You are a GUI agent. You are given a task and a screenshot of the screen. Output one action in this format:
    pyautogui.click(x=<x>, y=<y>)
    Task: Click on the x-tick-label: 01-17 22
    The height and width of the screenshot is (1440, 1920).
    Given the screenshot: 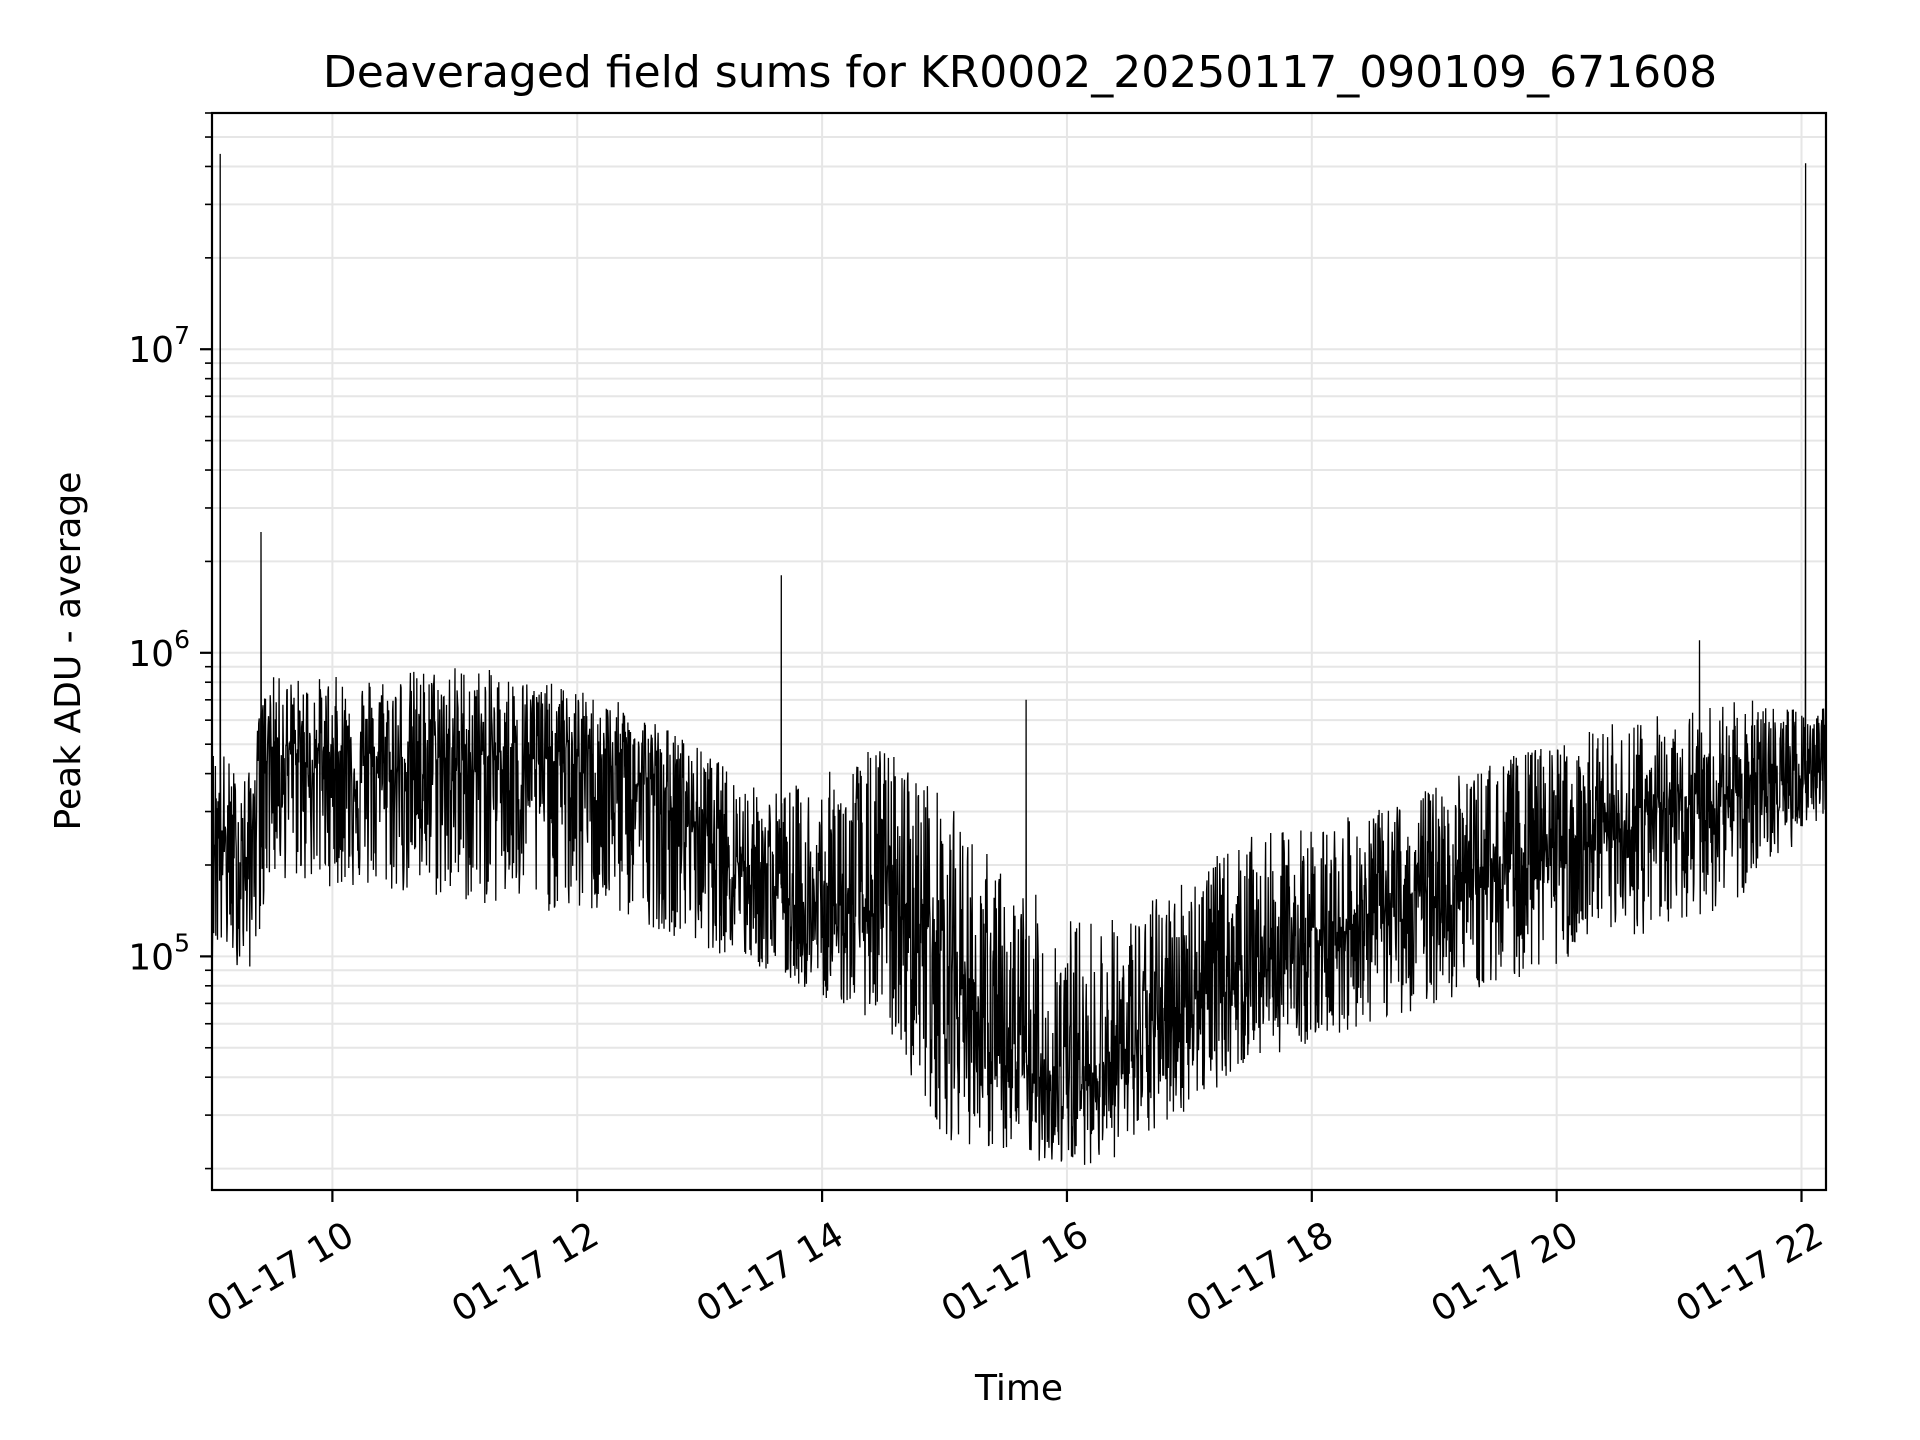 What is the action you would take?
    pyautogui.click(x=1749, y=1272)
    